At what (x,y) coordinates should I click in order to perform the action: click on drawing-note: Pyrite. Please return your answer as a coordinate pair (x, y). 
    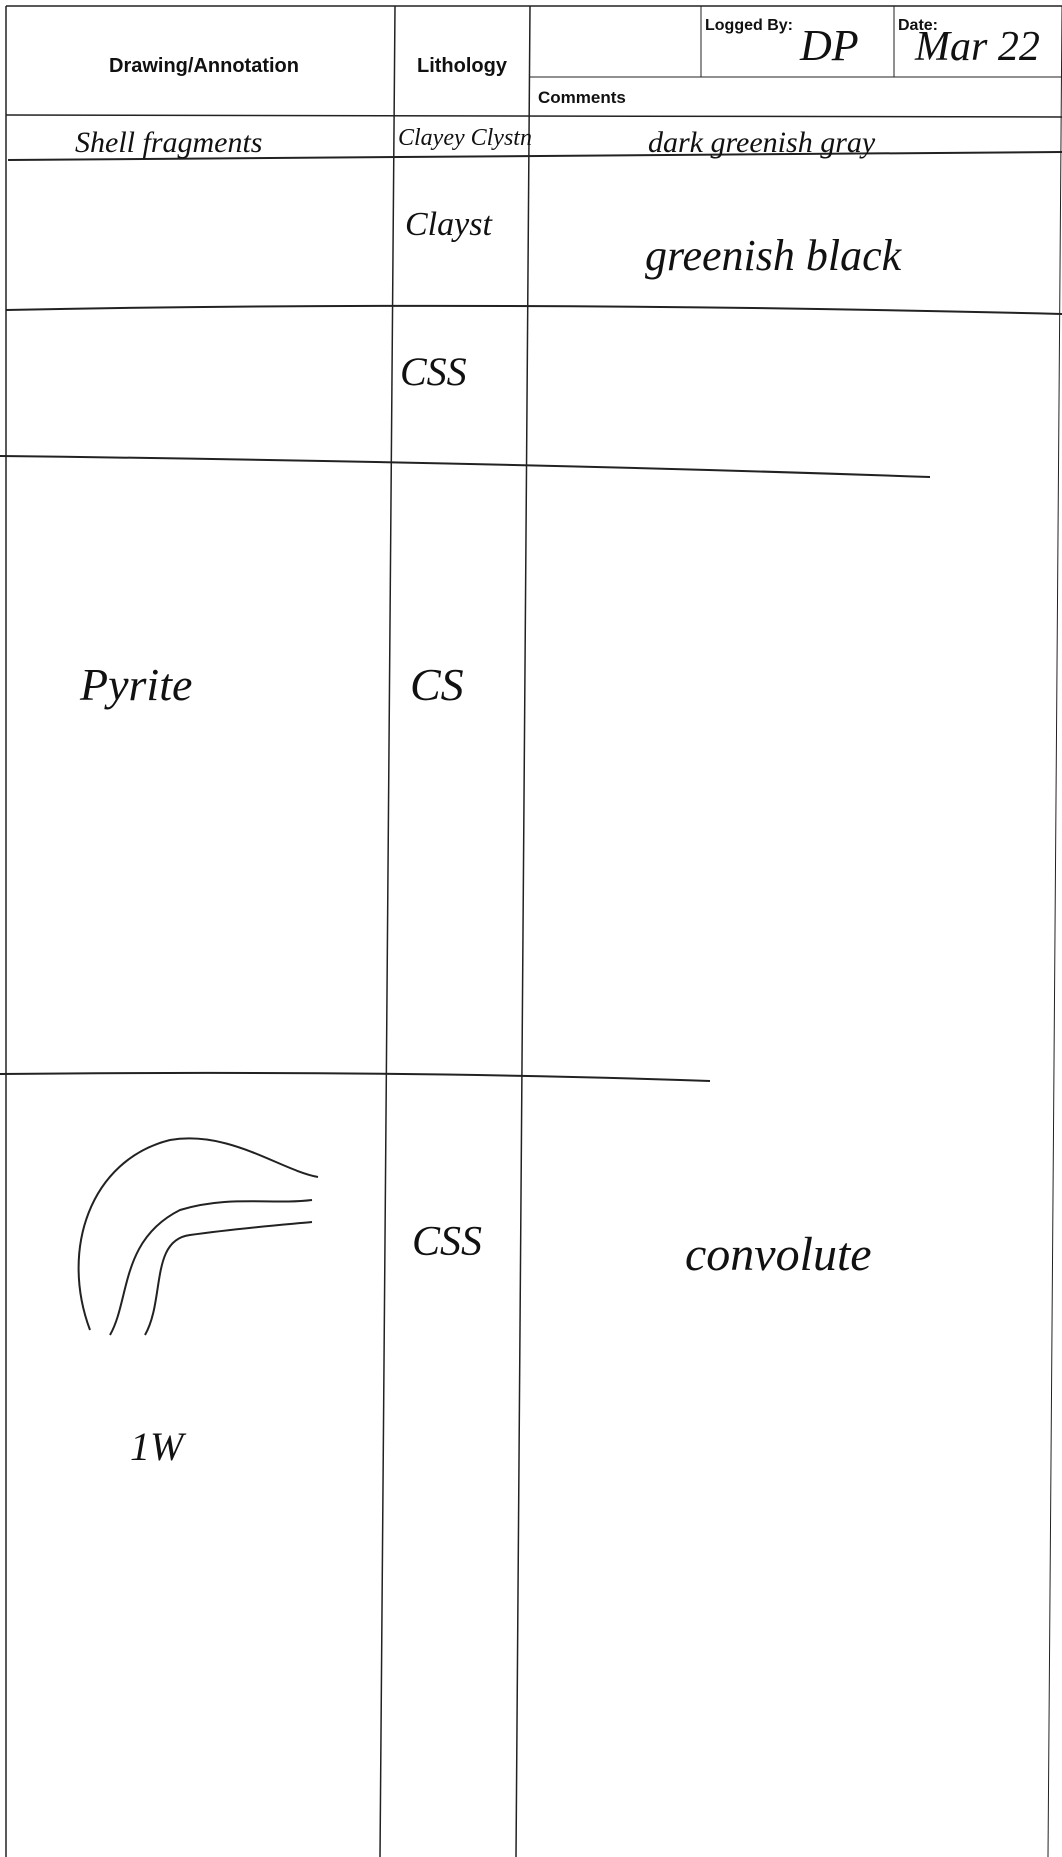
    Looking at the image, I should click on (135, 684).